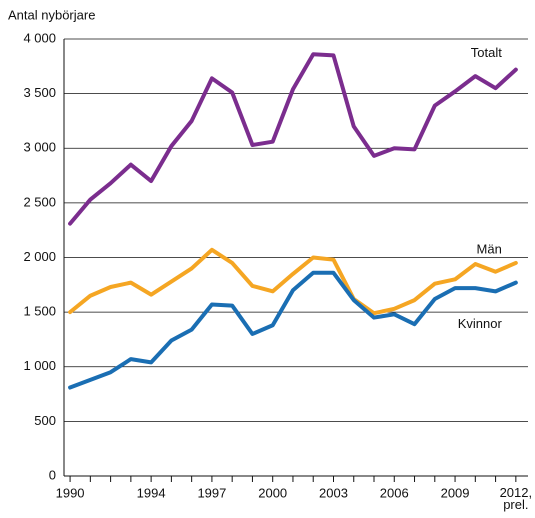 Image resolution: width=535 pixels, height=518 pixels. I want to click on series-label: Kvinnor, so click(480, 323).